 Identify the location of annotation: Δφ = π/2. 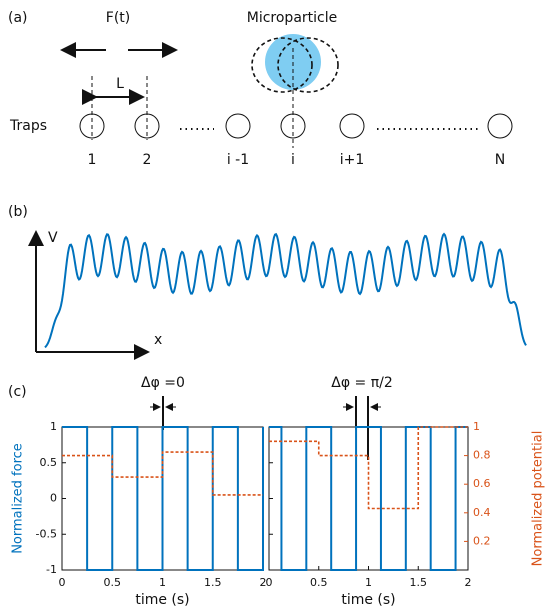
(362, 383).